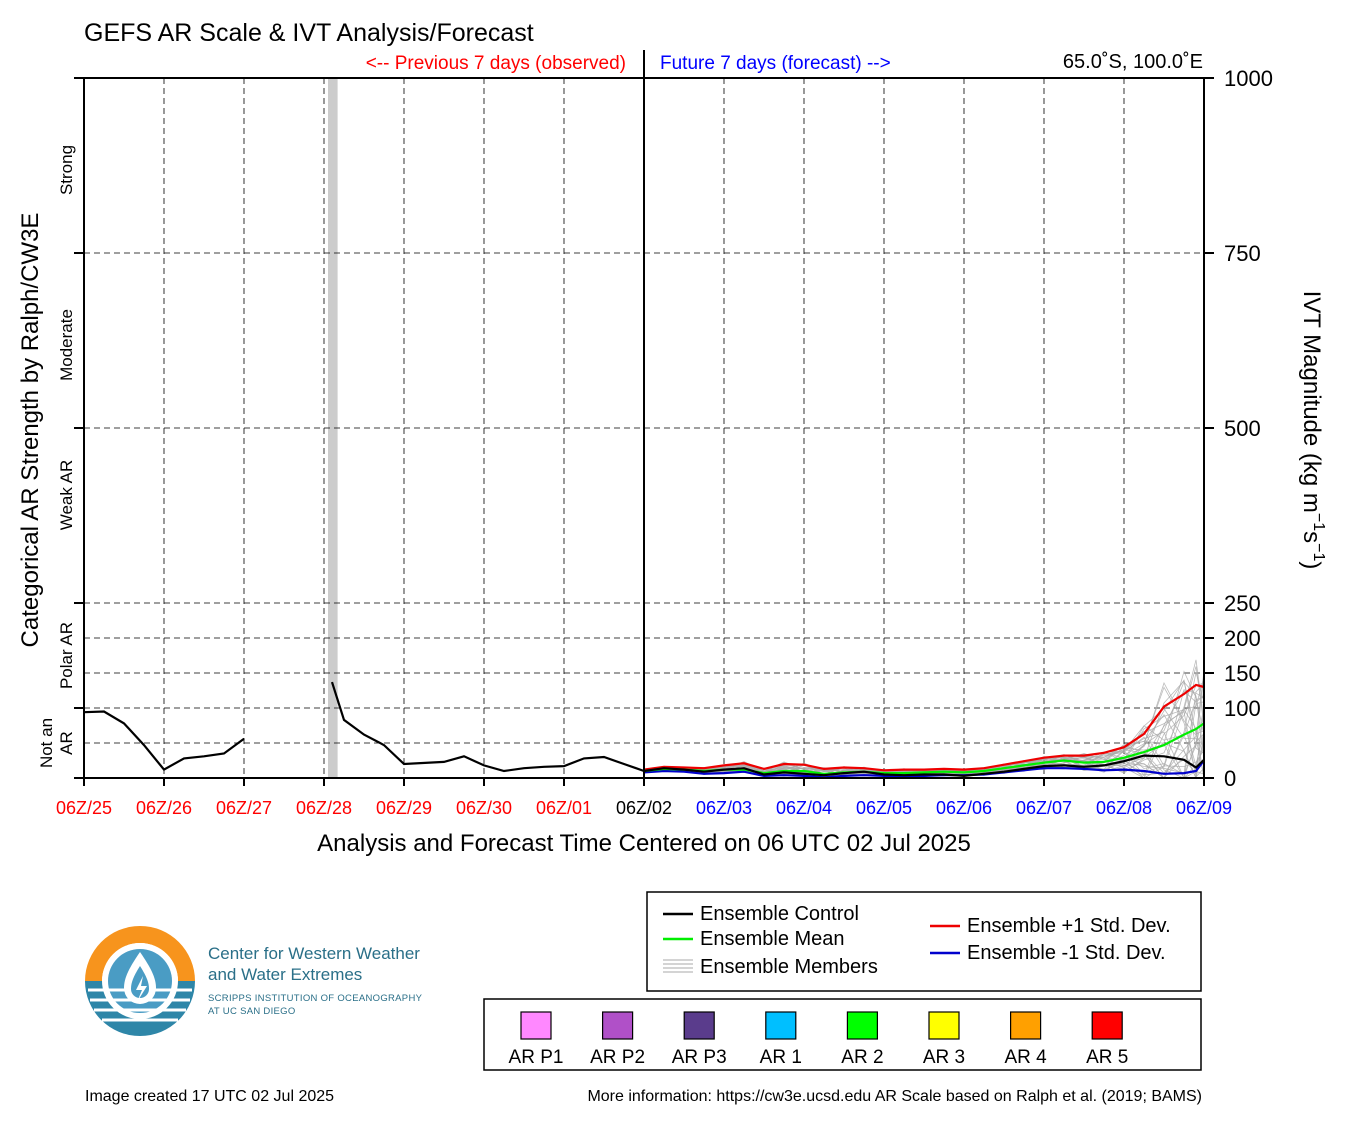 This screenshot has height=1128, width=1348. Describe the element at coordinates (1066, 953) in the screenshot. I see `legend-minus-std-label: Ensemble -1 Std. Dev.` at that location.